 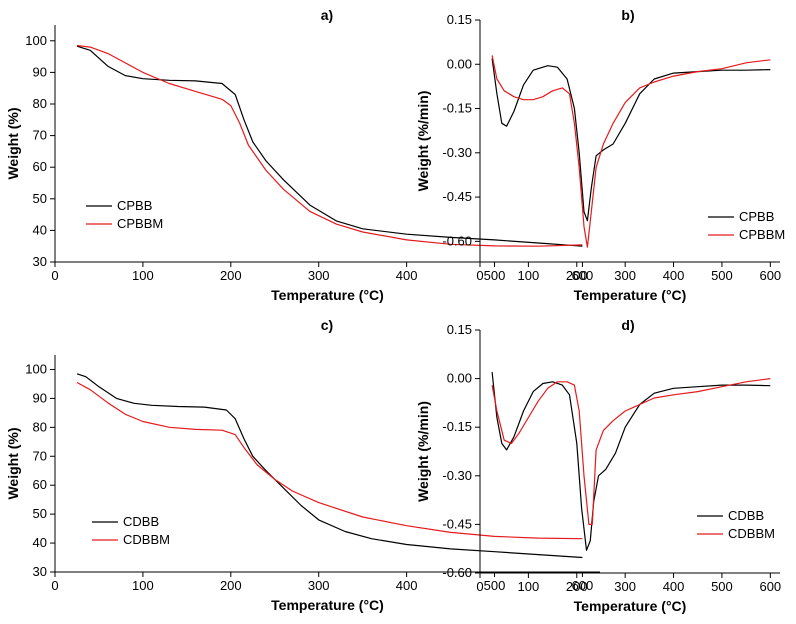 I want to click on panel-title: b), so click(x=627, y=15).